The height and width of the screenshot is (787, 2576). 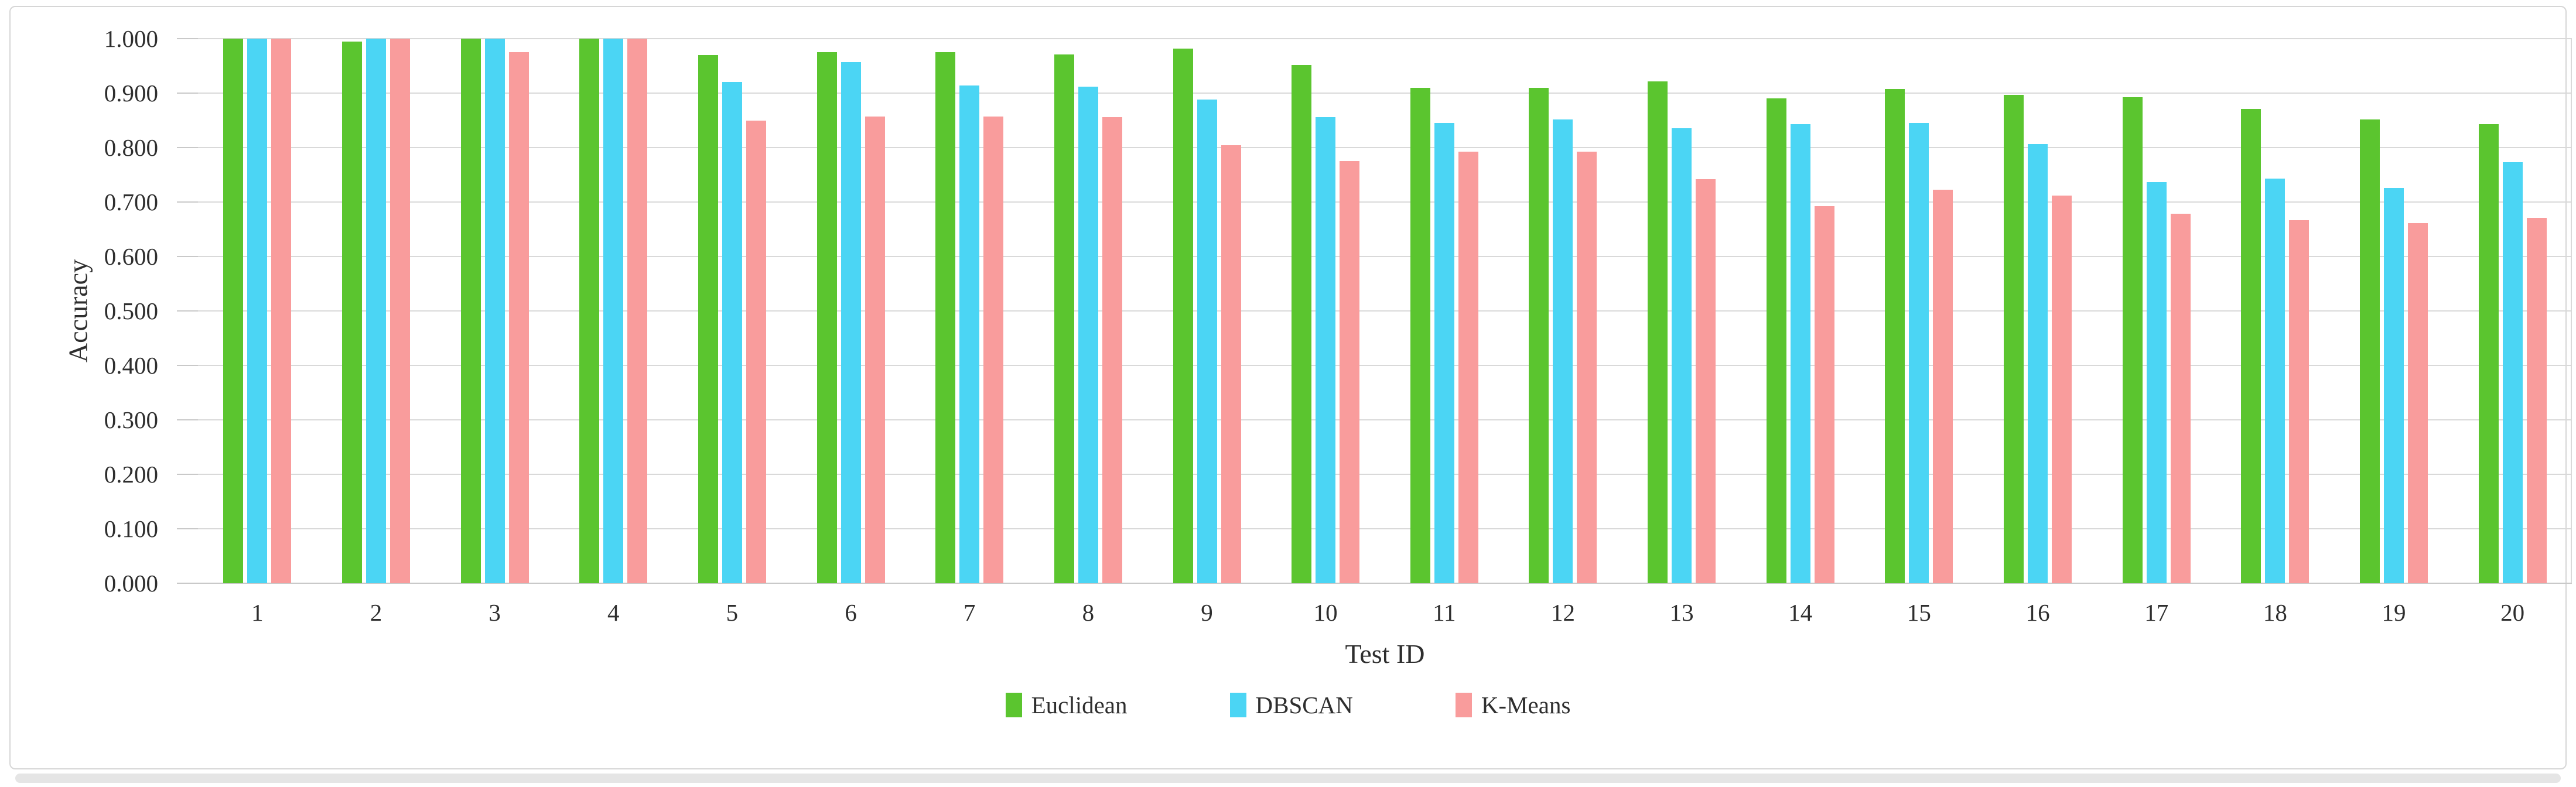 I want to click on y-axis-tick-label: 0.400, so click(x=131, y=365).